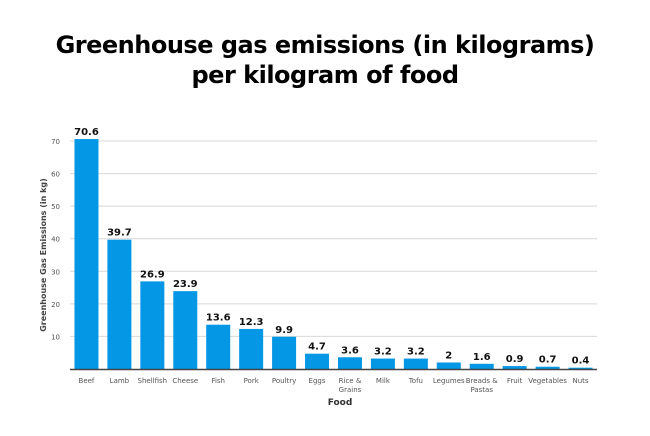 This screenshot has height=436, width=650. Describe the element at coordinates (350, 350) in the screenshot. I see `data-label: 3.6` at that location.